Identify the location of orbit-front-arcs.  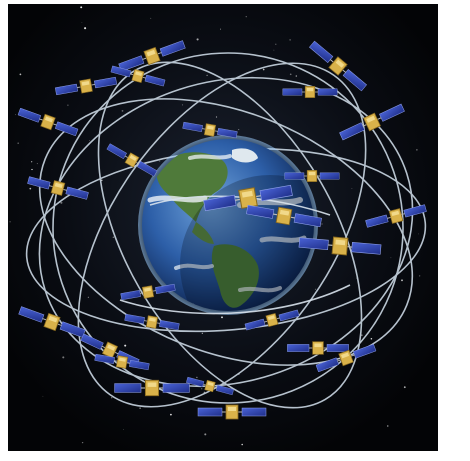
(235, 255).